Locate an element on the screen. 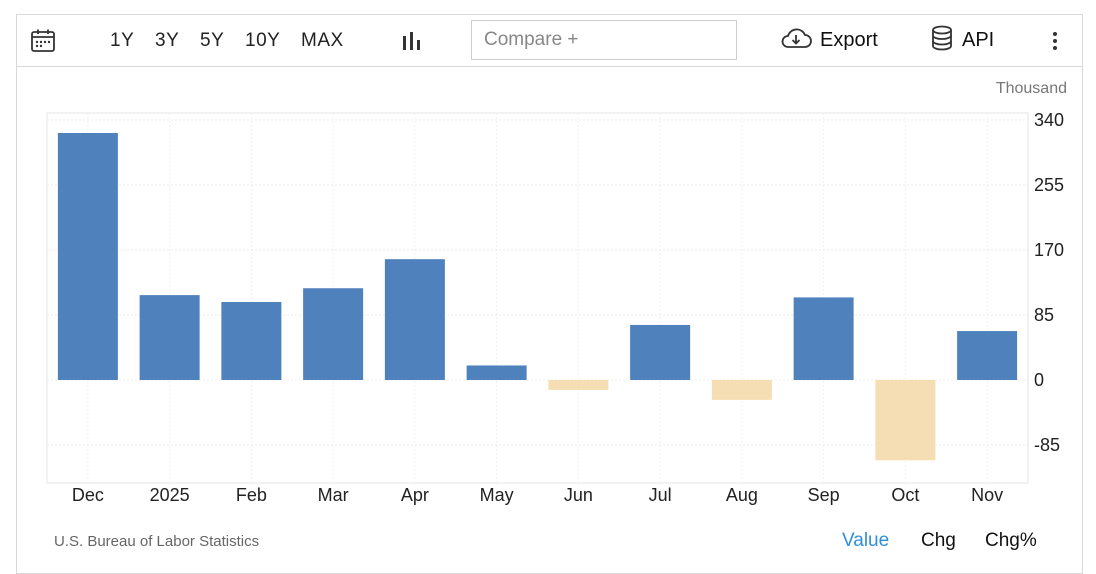 The width and height of the screenshot is (1096, 574). kebab-menu-icon is located at coordinates (1055, 40).